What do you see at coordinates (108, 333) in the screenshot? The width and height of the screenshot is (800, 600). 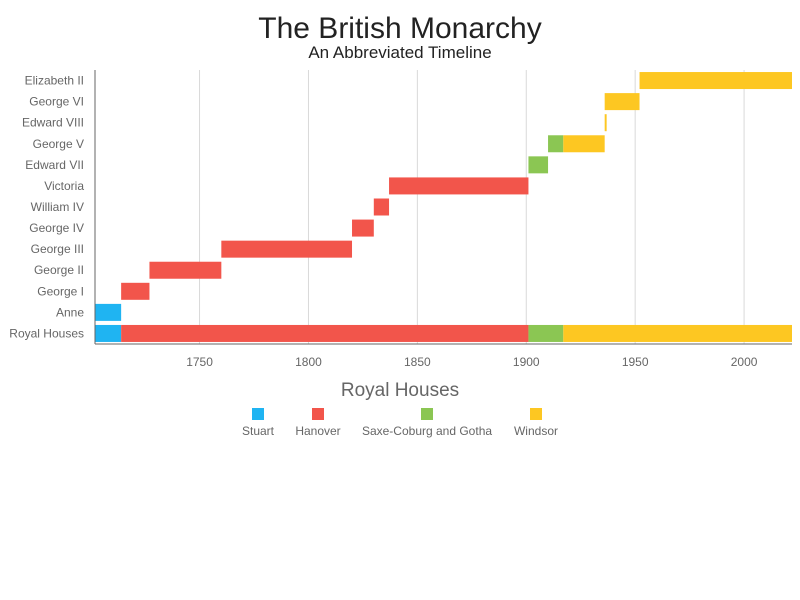 I see `bar-royal-houses-stuart` at bounding box center [108, 333].